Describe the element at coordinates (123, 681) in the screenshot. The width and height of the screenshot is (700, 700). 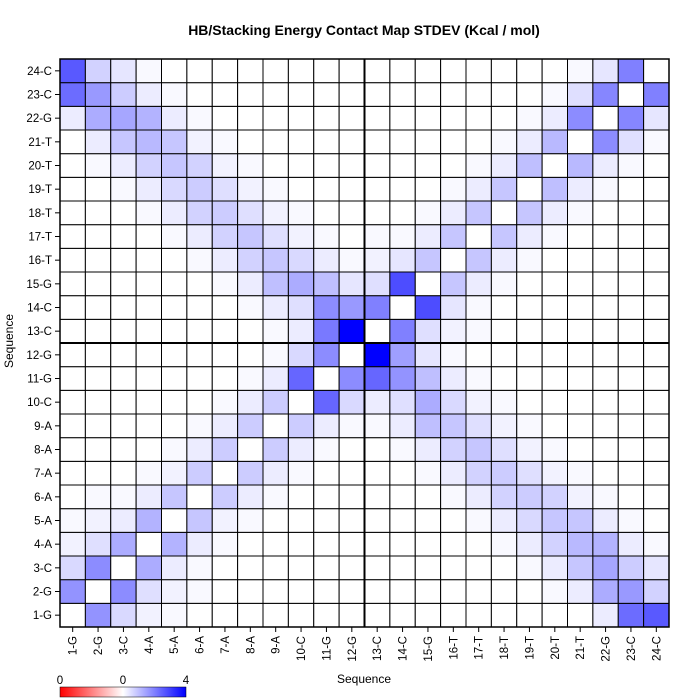
I see `color-scale-tick-label: 0` at that location.